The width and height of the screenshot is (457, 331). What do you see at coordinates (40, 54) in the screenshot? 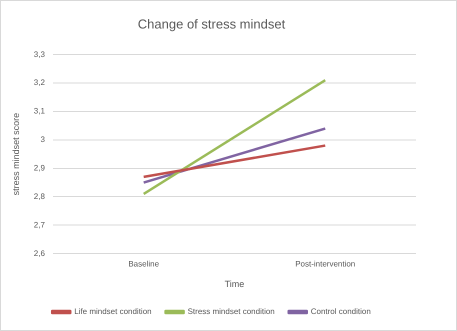
I see `y-tick-label: 3,3` at bounding box center [40, 54].